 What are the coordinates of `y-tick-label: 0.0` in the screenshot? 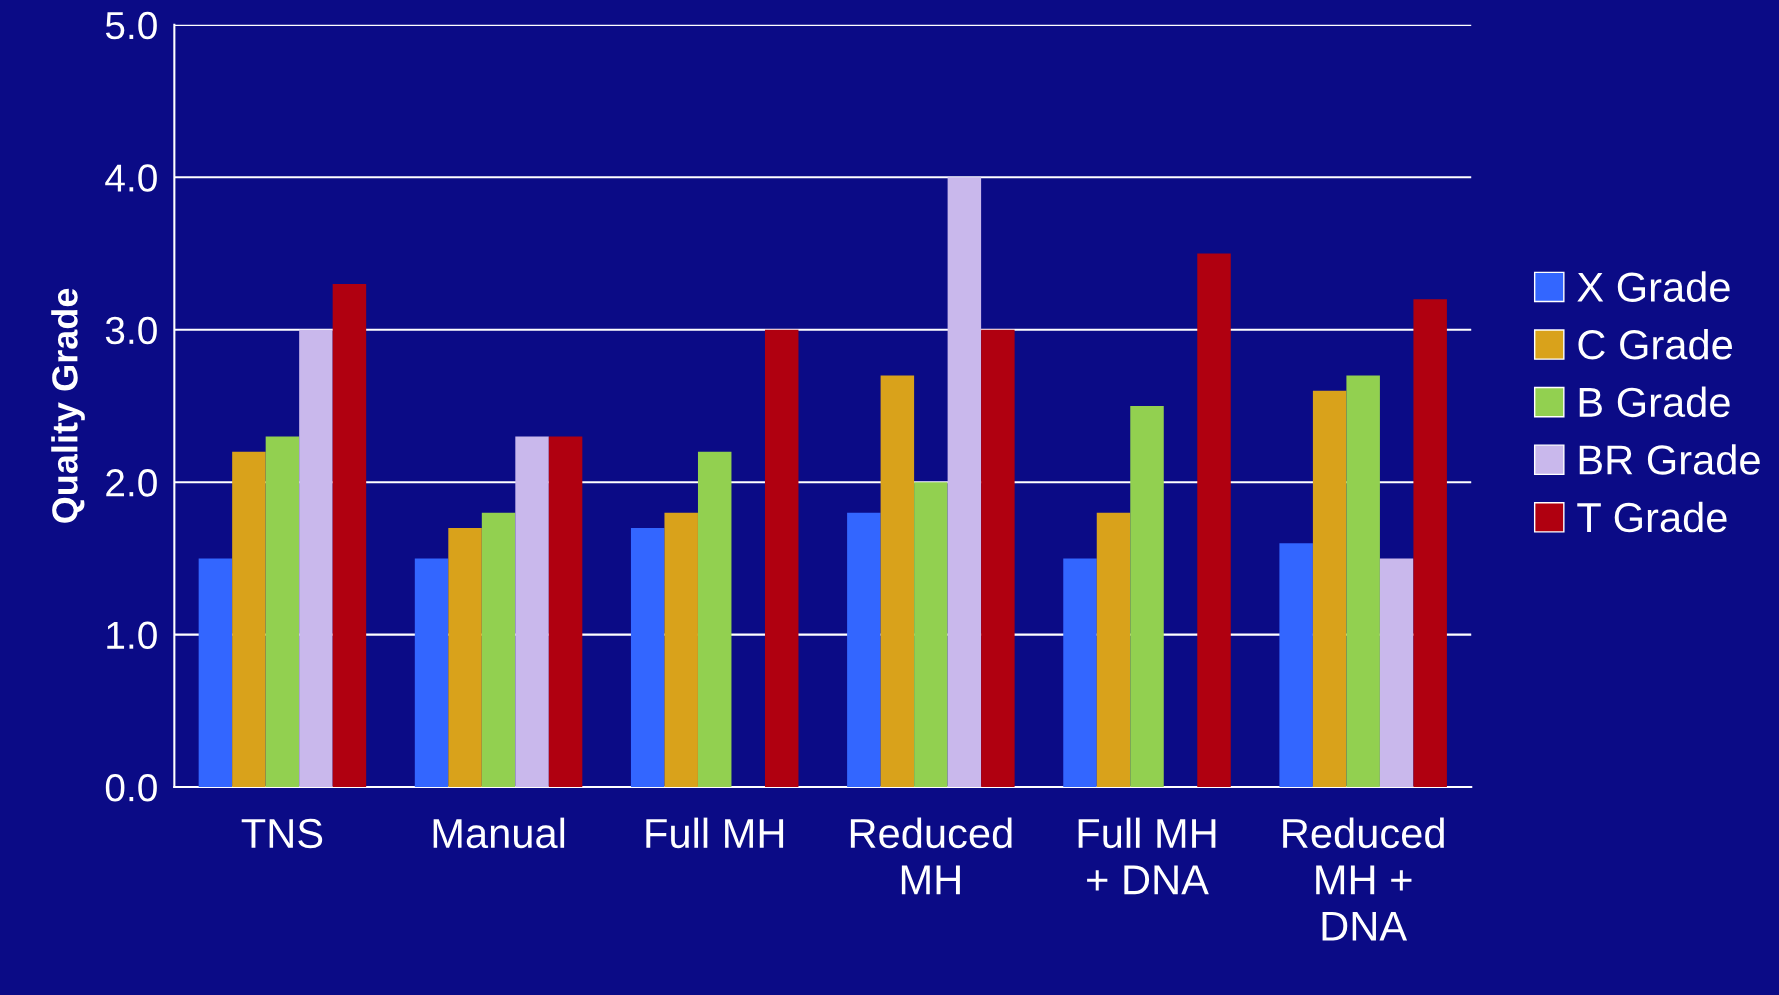 It's located at (131, 787).